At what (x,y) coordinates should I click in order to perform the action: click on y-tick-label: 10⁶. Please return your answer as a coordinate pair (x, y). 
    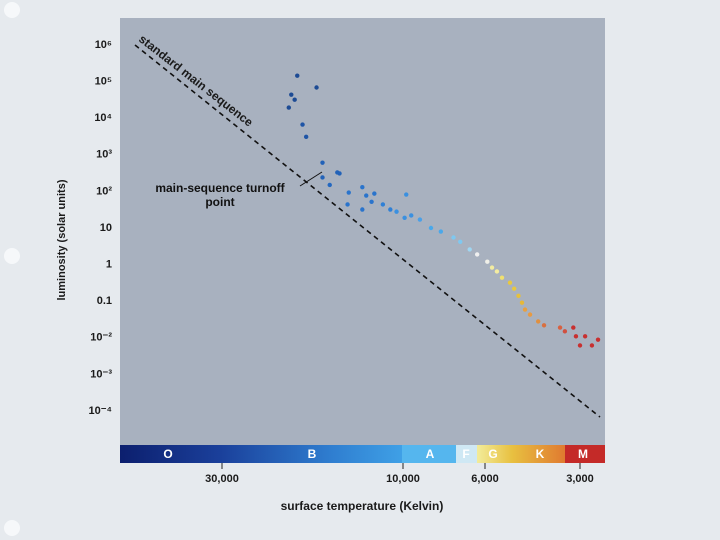
    Looking at the image, I should click on (103, 45).